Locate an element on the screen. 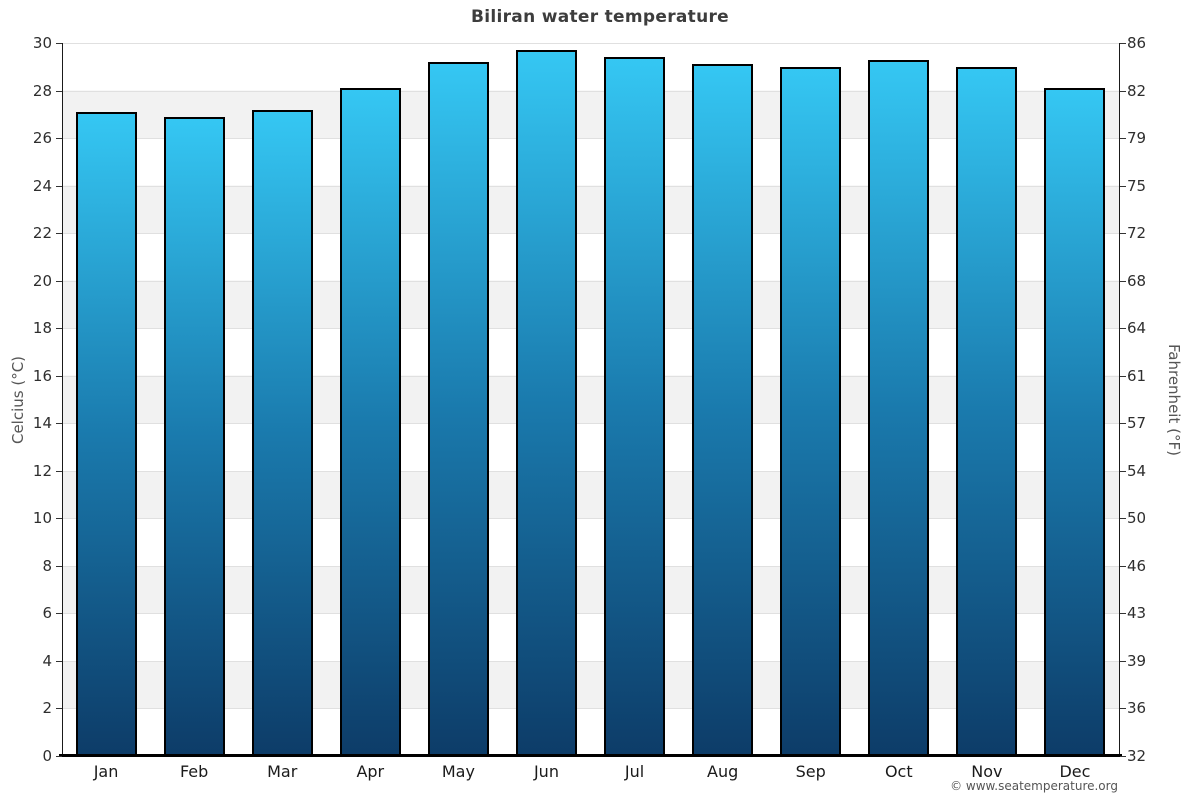 The height and width of the screenshot is (800, 1200). y-axis-title-fahrenheit: Fahrenheit (°F) is located at coordinates (1174, 400).